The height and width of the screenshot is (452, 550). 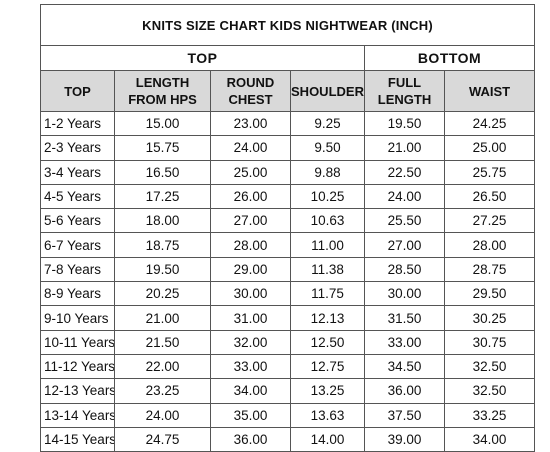 I want to click on shoulder-cell: 12.13, so click(x=327, y=318).